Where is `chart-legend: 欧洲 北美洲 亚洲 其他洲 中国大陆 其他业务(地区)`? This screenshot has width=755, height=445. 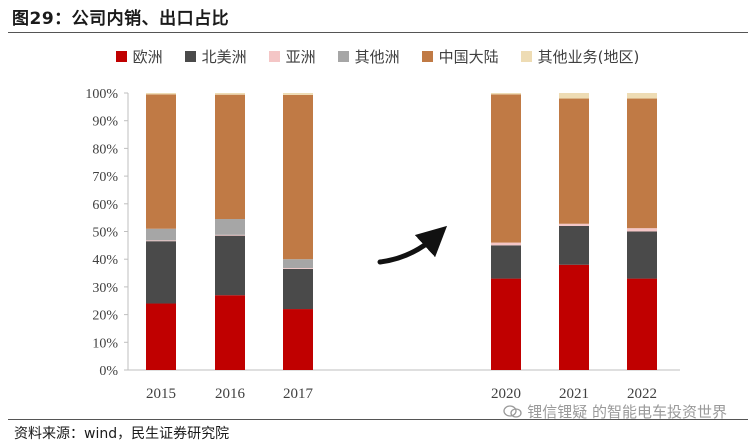 chart-legend: 欧洲 北美洲 亚洲 其他洲 中国大陆 其他业务(地区) is located at coordinates (377, 56).